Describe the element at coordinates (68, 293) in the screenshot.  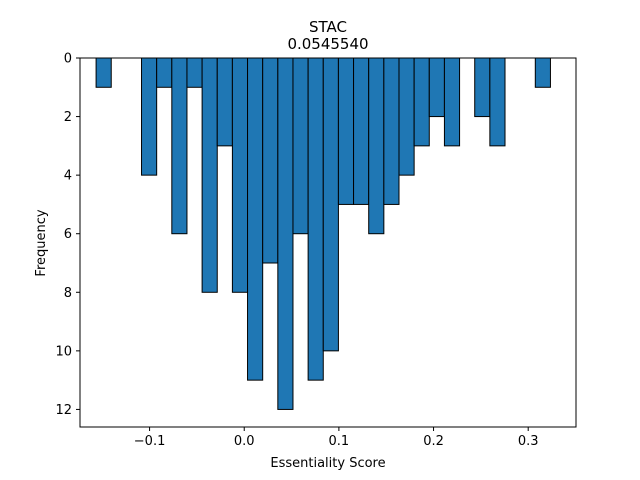
I see `y-tick-label: 8` at that location.